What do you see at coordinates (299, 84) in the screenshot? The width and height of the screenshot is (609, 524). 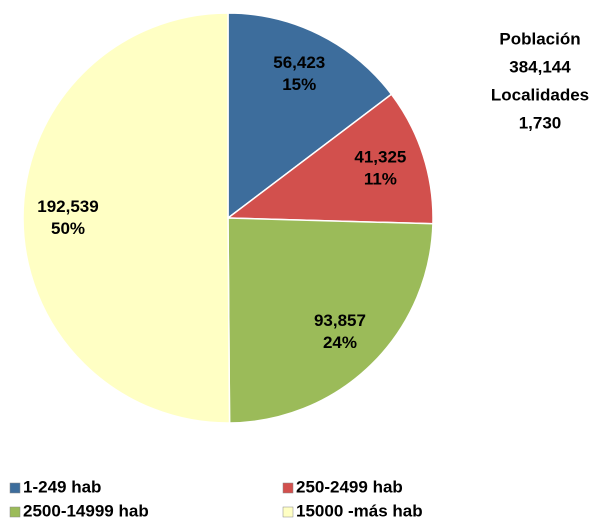 I see `slice-percent-label: 15%` at bounding box center [299, 84].